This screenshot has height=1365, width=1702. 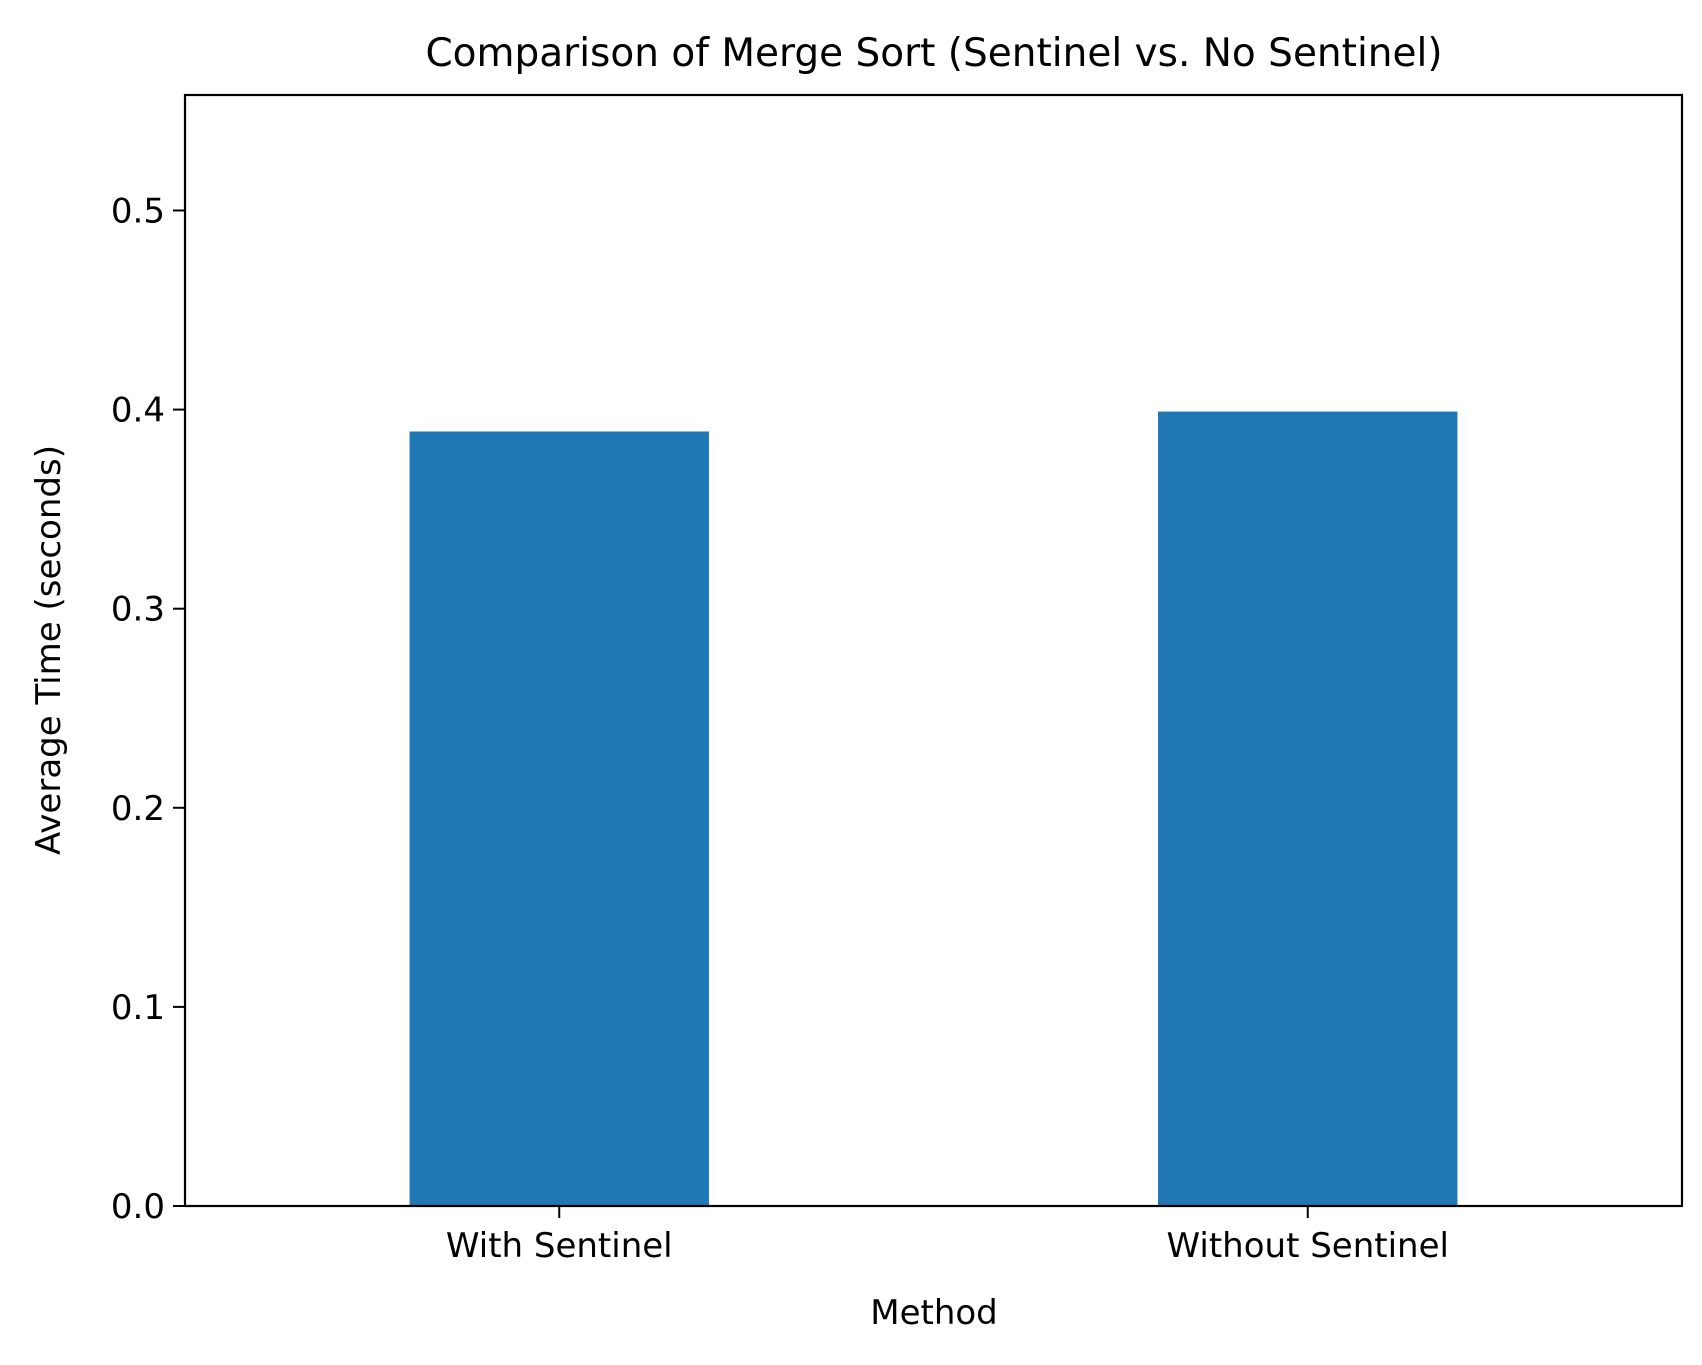 What do you see at coordinates (148, 709) in the screenshot?
I see `y-axis: 0.0 0.1 0.2 0.3 0.4 0.5` at bounding box center [148, 709].